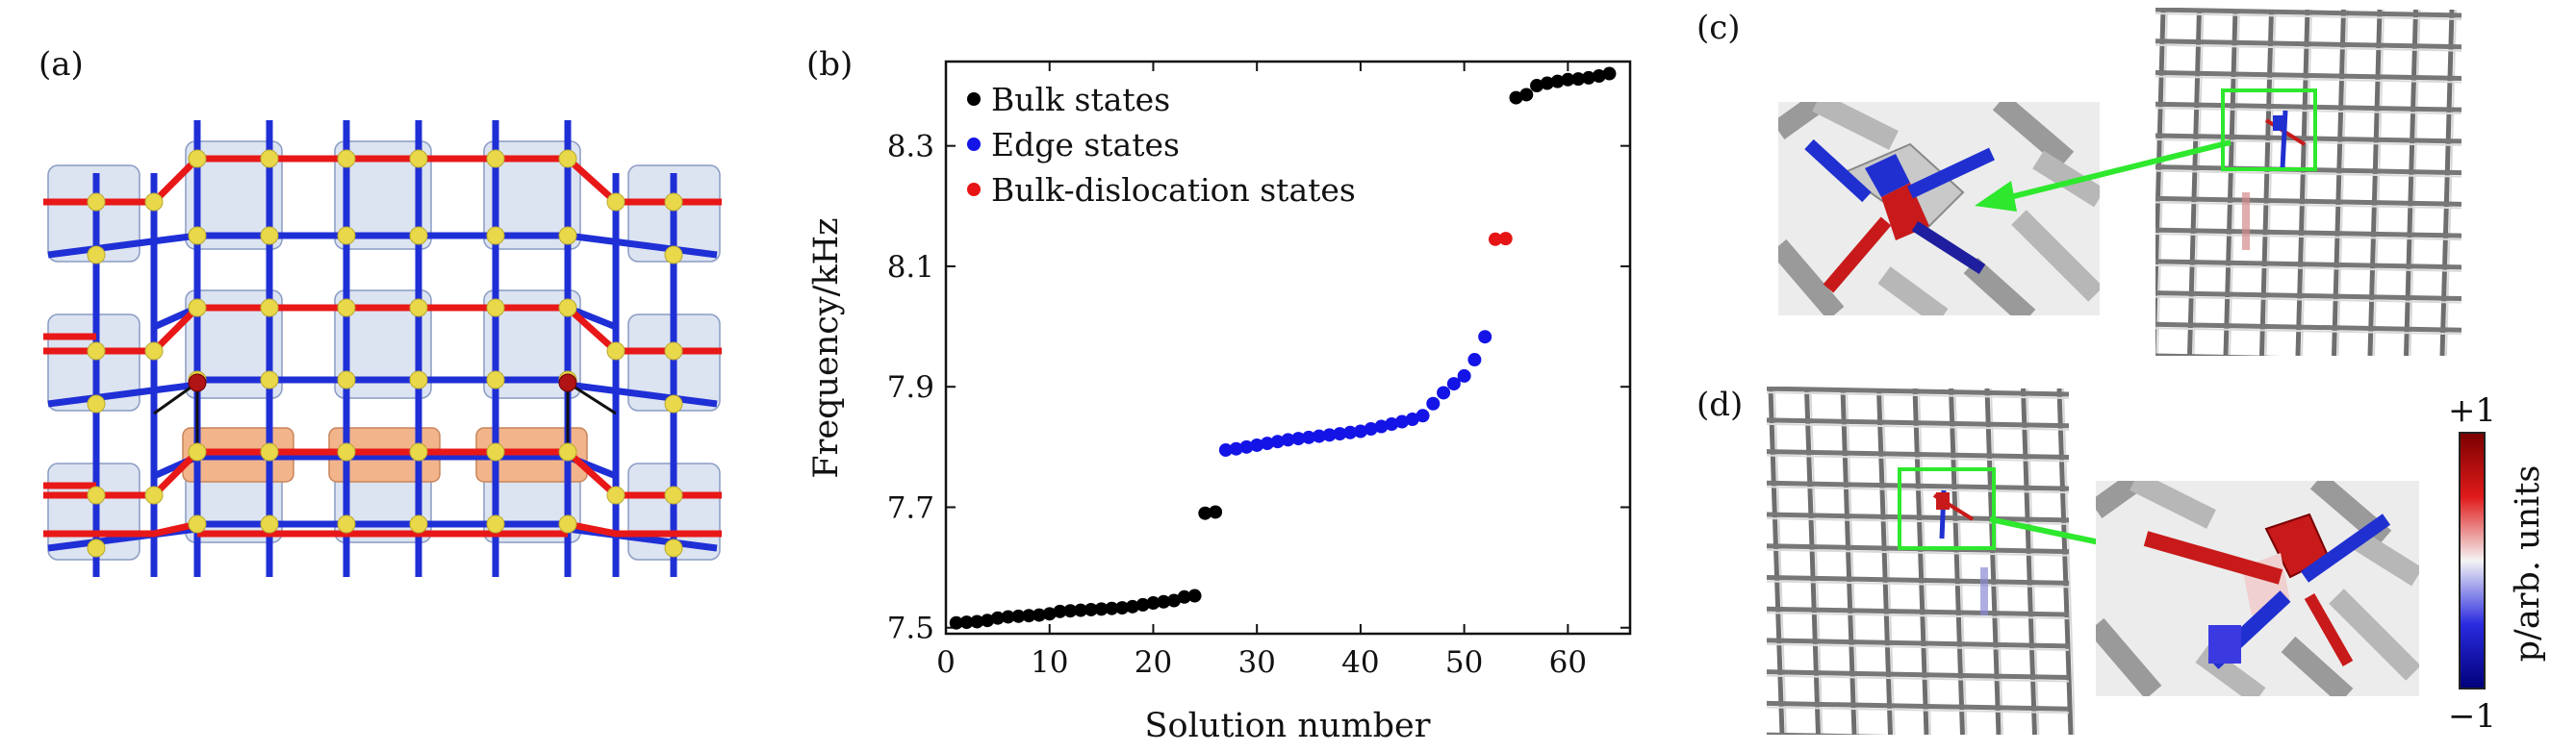 The height and width of the screenshot is (752, 2576). Describe the element at coordinates (1360, 662) in the screenshot. I see `x-tick-label: 40` at that location.